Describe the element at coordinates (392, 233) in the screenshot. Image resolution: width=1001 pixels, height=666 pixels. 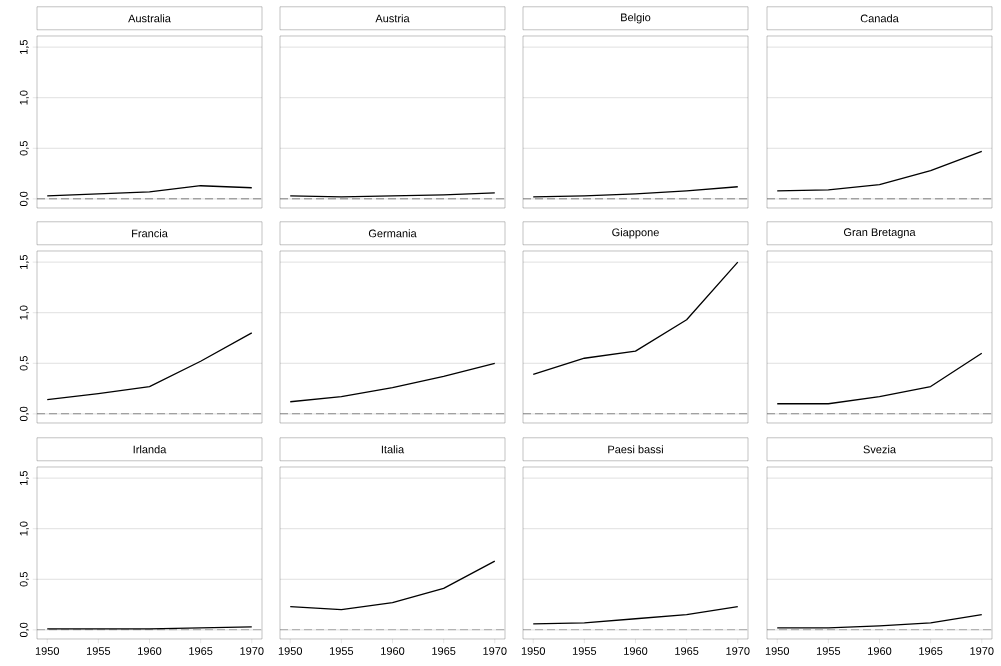
I see `chart-title: Germania` at that location.